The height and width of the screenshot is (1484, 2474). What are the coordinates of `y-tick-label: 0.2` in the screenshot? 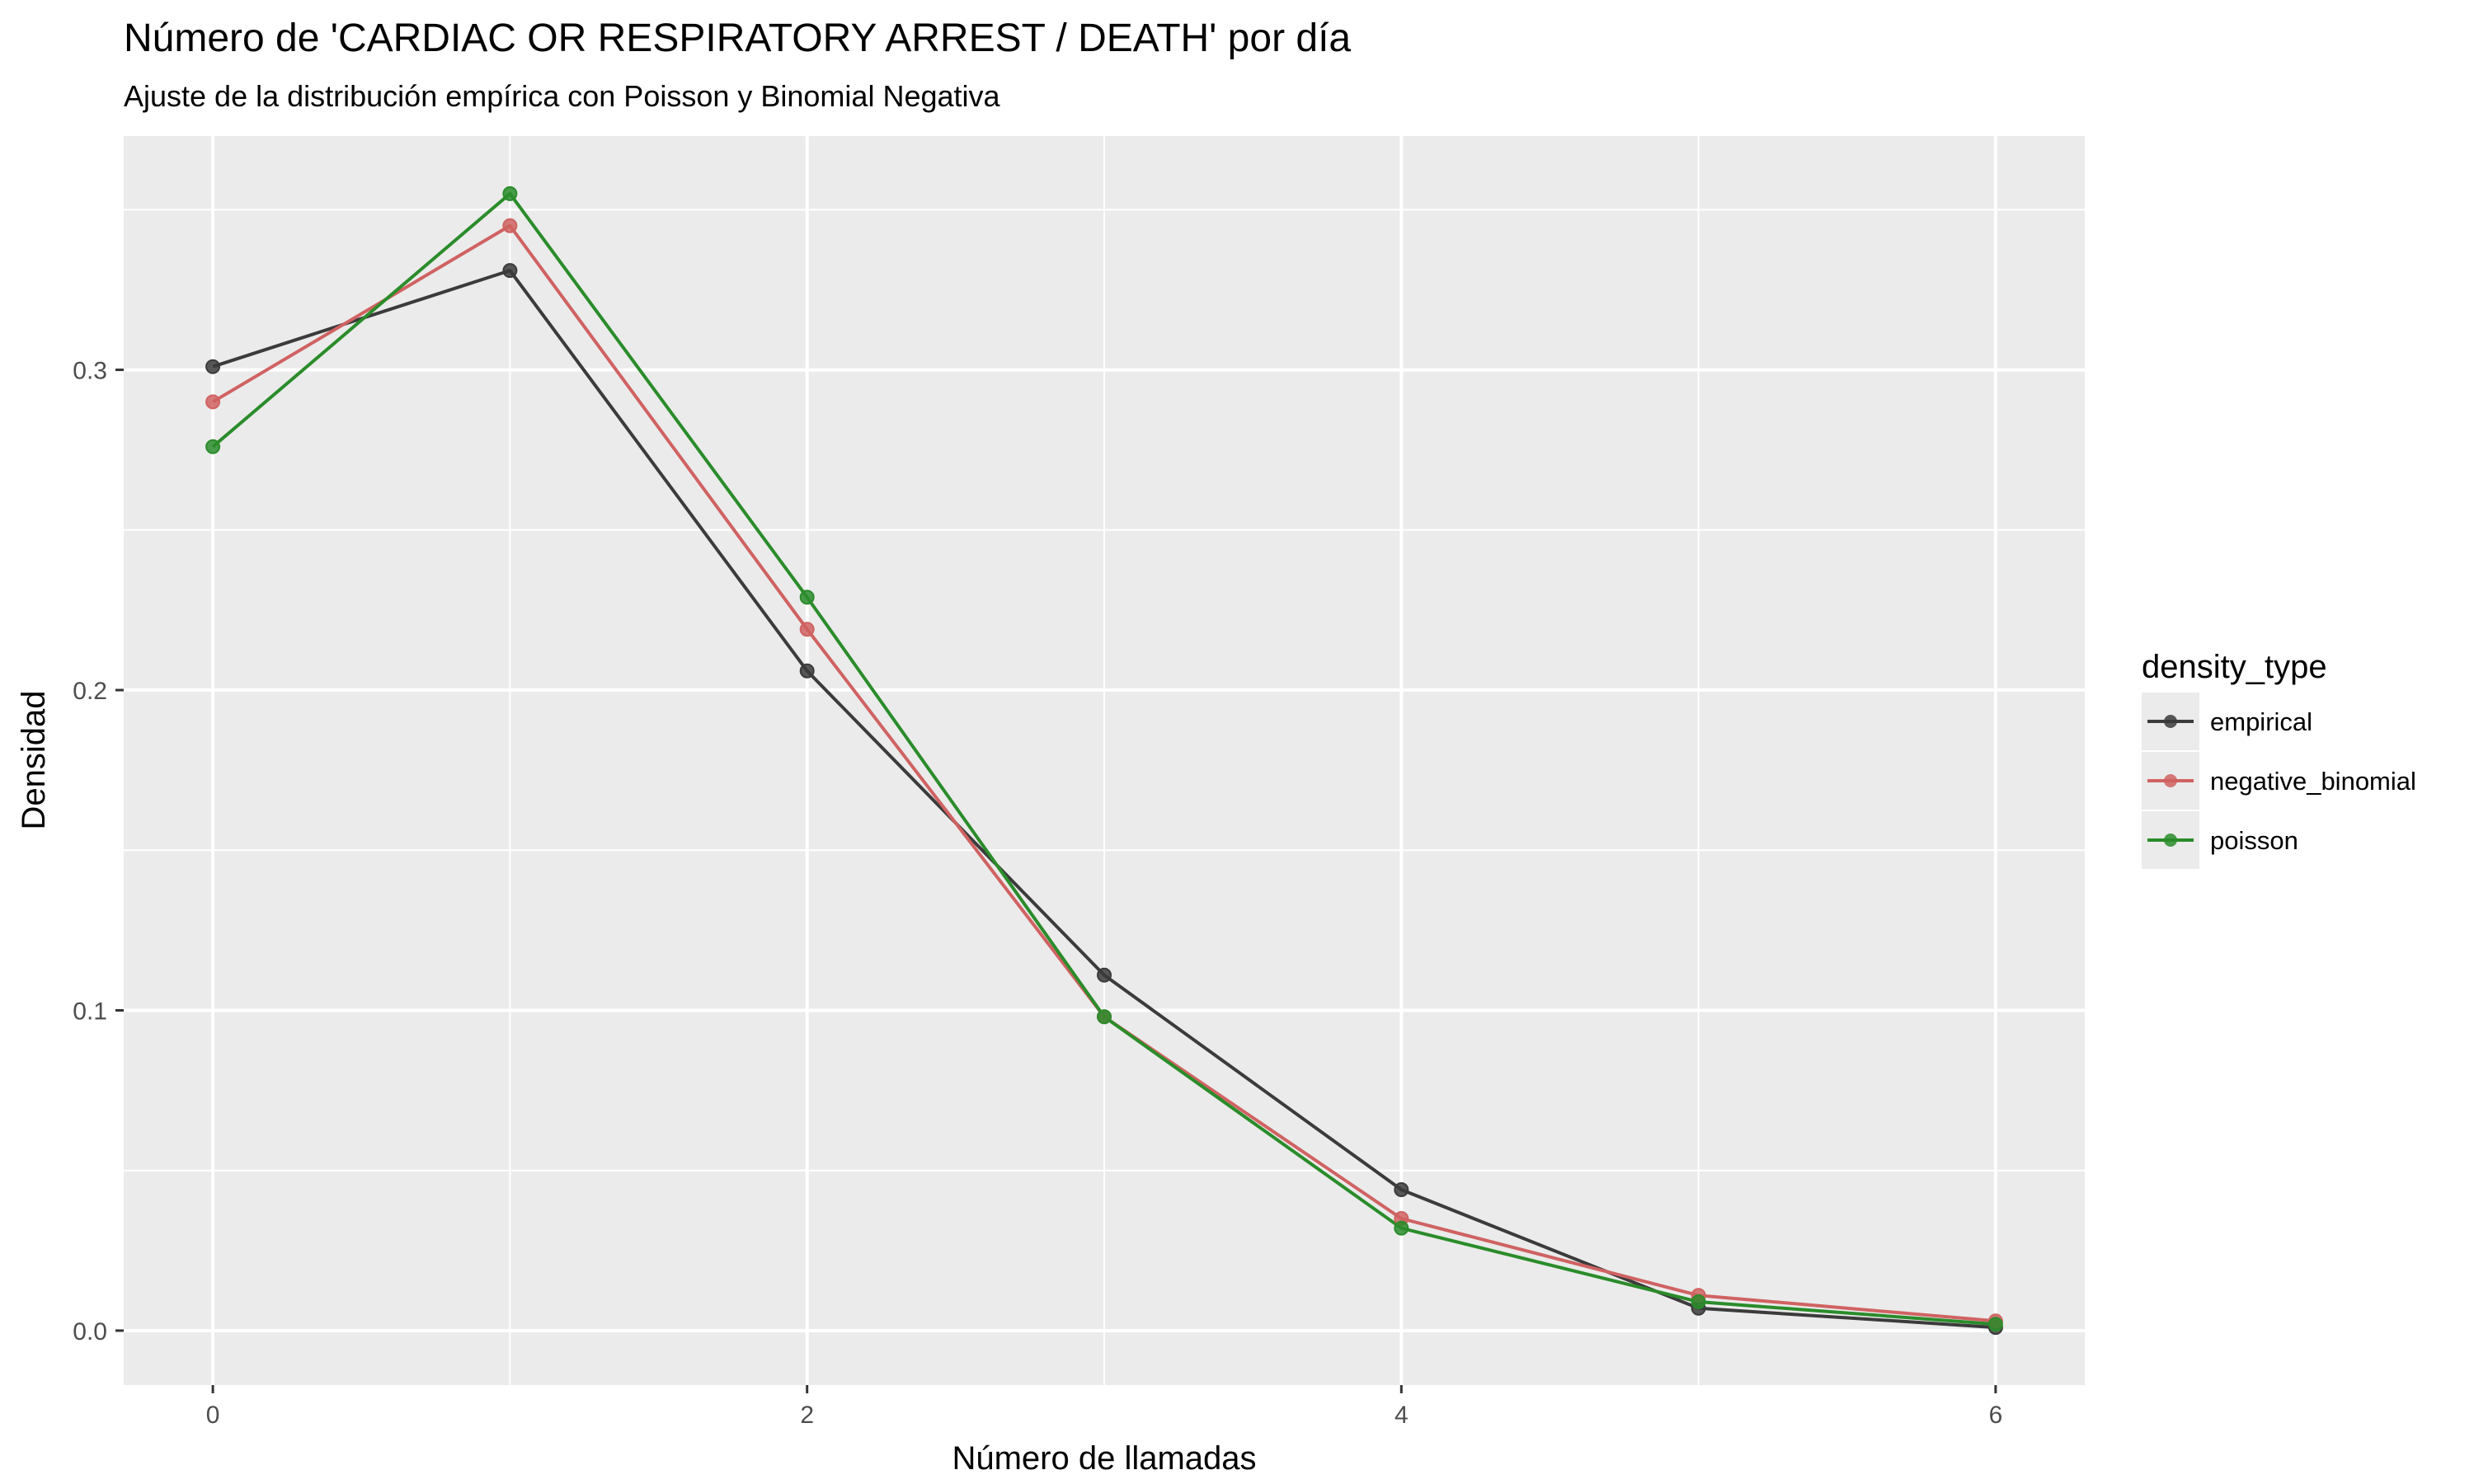 It's located at (90, 691).